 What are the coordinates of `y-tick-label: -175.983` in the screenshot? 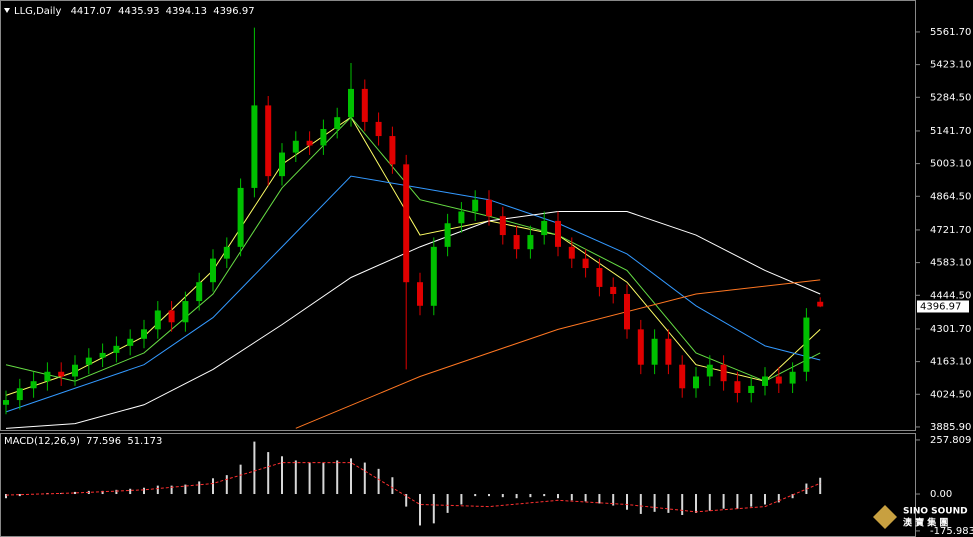 It's located at (951, 531).